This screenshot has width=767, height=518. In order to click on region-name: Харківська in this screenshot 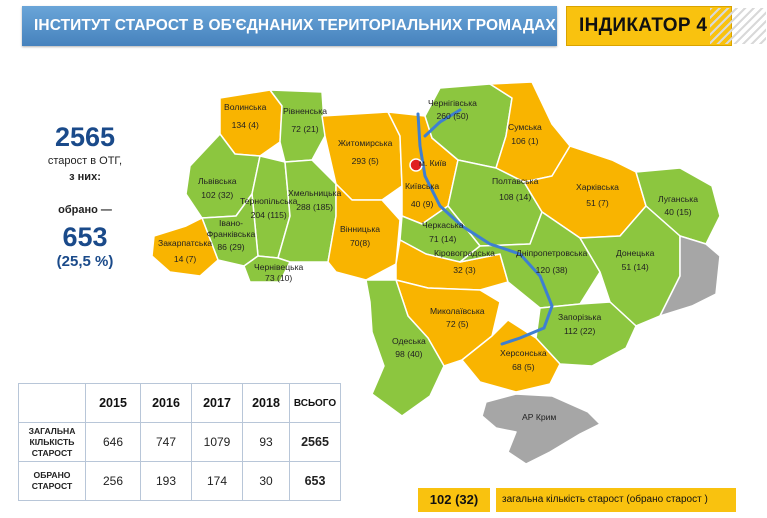, I will do `click(597, 187)`.